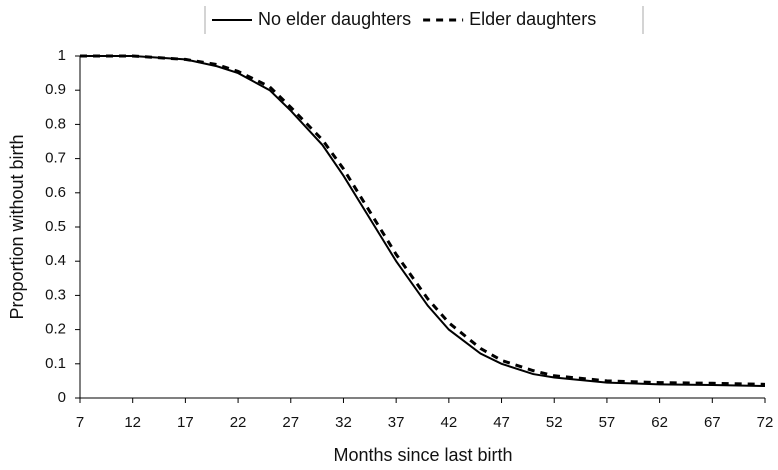  What do you see at coordinates (185, 422) in the screenshot?
I see `x-tick-label: 17` at bounding box center [185, 422].